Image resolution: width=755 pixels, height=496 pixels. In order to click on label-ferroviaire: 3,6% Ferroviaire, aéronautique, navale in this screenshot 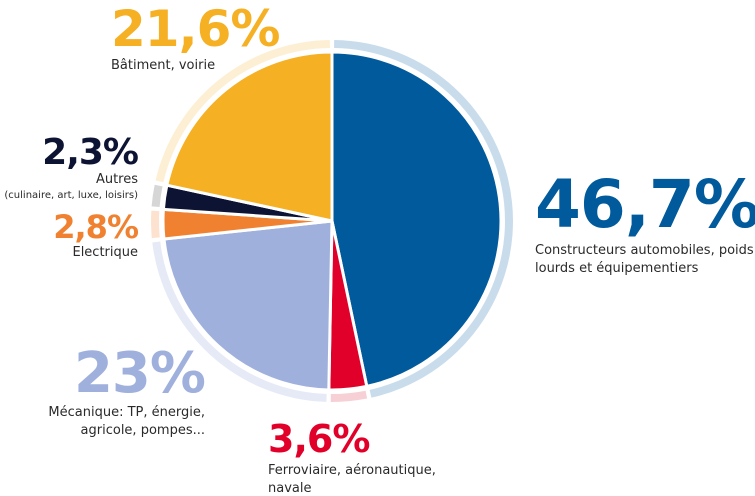, I will do `click(352, 458)`.